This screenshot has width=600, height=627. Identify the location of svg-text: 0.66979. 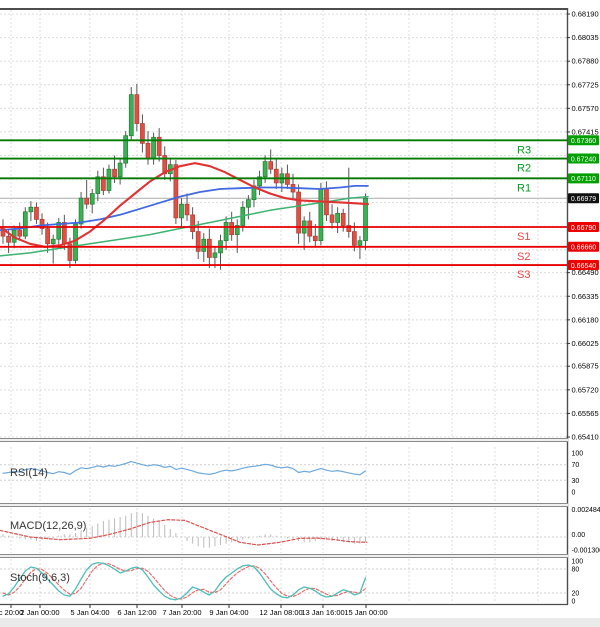
(583, 199).